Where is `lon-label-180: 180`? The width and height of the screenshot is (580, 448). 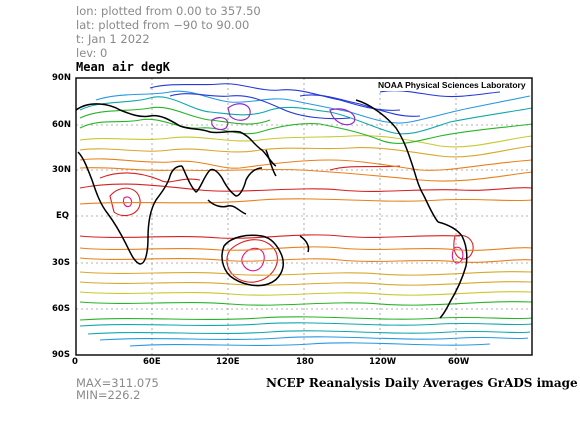 lon-label-180: 180 is located at coordinates (305, 362).